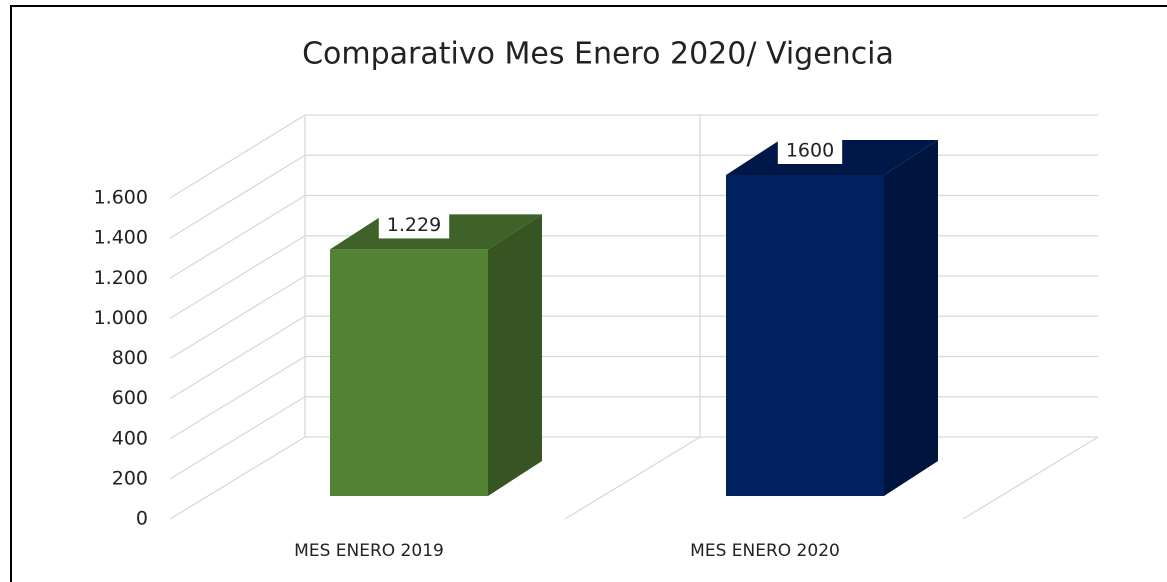  I want to click on chart-title: Comparativo Mes Enero 2020/ Vigencia, so click(598, 54).